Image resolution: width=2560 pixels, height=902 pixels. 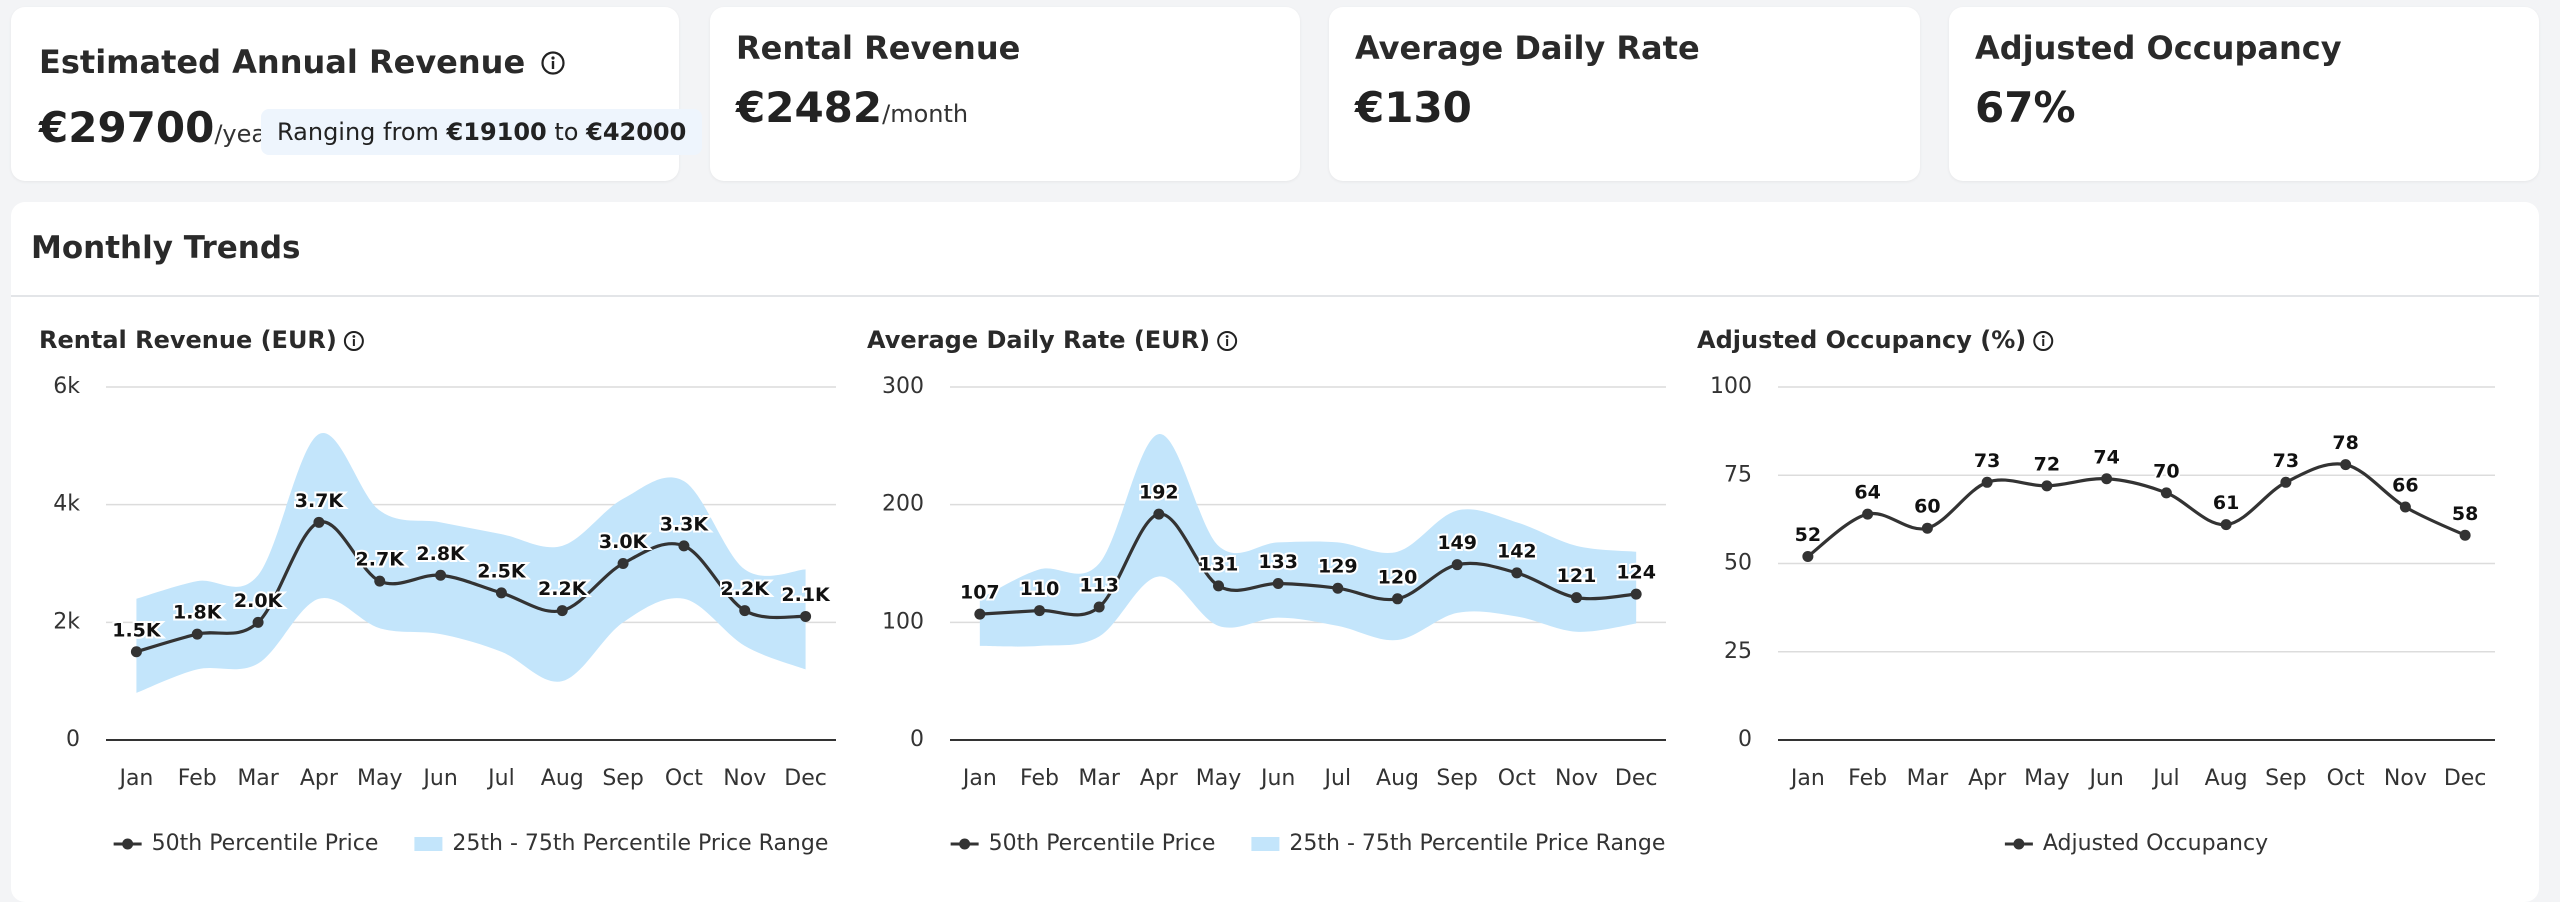 What do you see at coordinates (166, 248) in the screenshot?
I see `section-title: Monthly Trends` at bounding box center [166, 248].